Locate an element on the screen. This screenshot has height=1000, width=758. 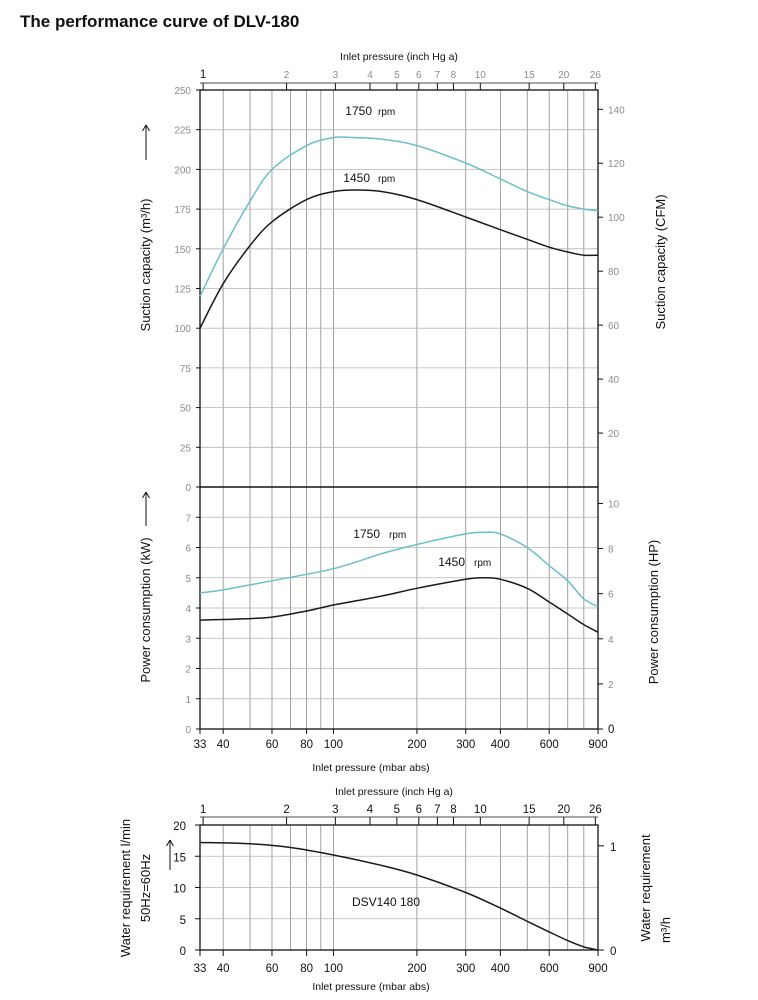
power-y2tick-label: 4 is located at coordinates (611, 640).